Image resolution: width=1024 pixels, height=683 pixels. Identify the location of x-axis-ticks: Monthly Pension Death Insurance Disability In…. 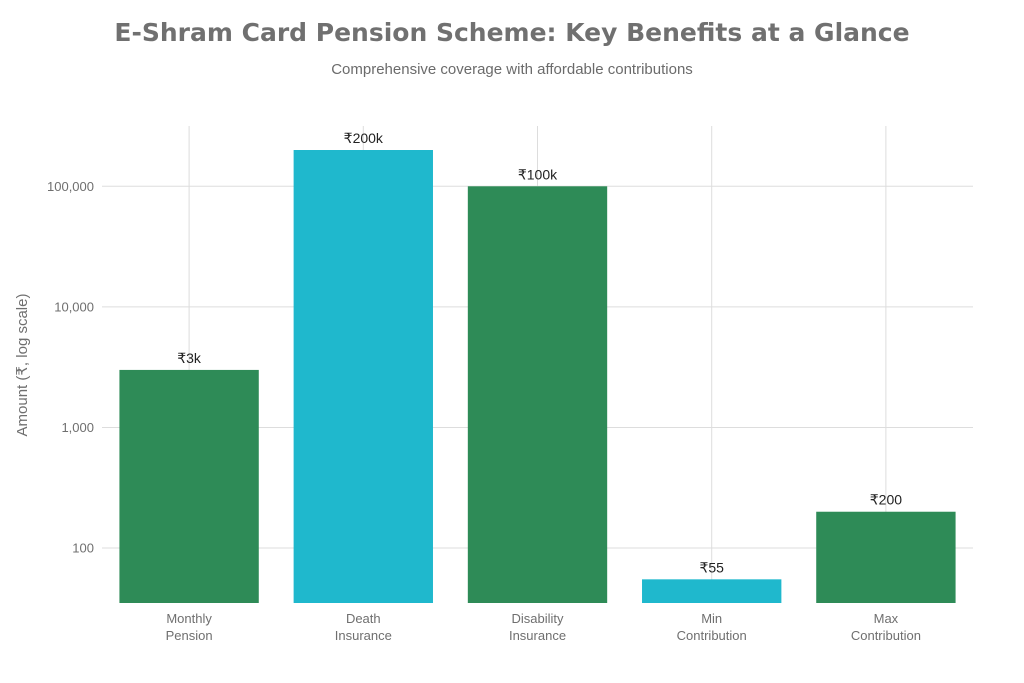
(543, 627).